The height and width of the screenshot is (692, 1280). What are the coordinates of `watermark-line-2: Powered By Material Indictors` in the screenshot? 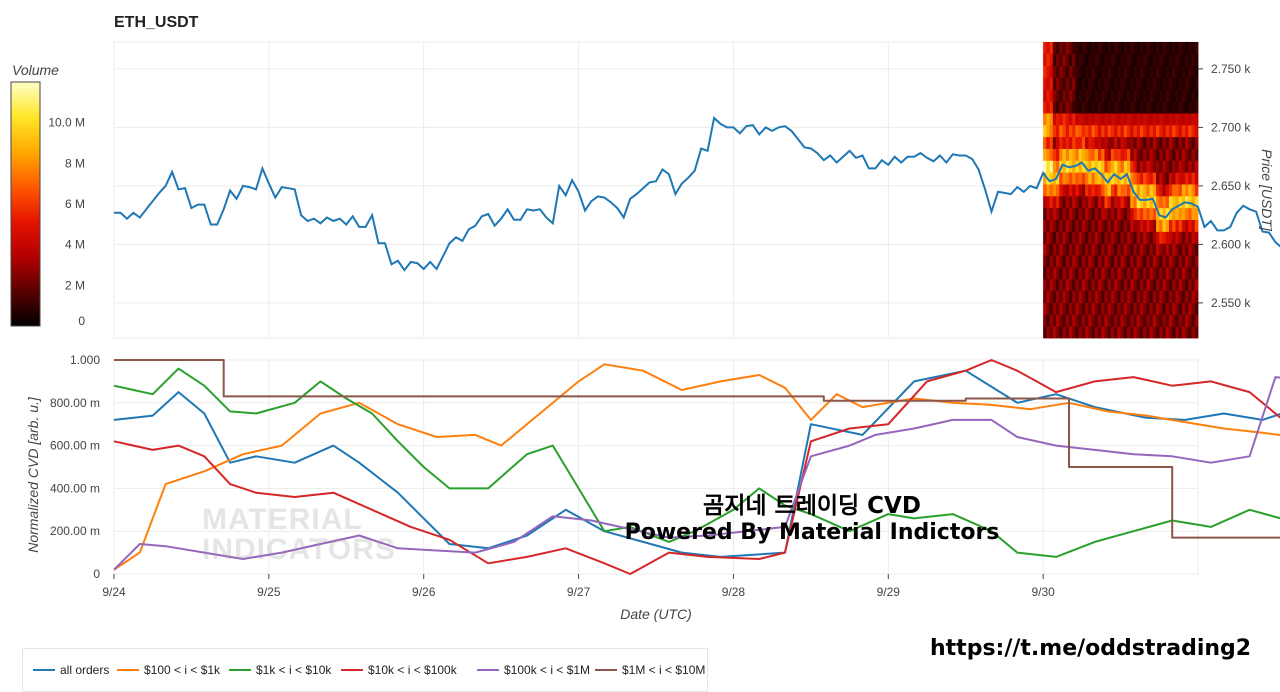 It's located at (812, 532).